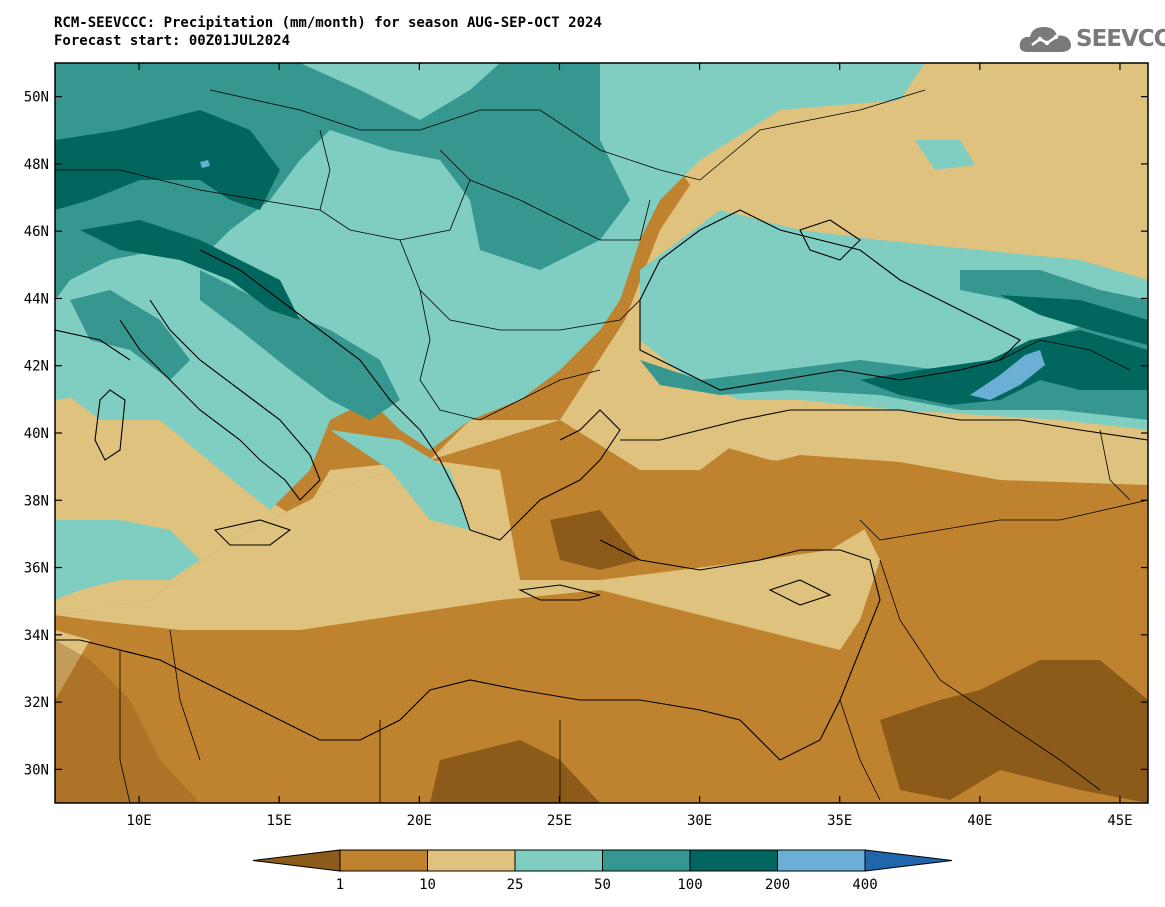 The image size is (1165, 907). I want to click on lat-tick-label: 48N, so click(36, 165).